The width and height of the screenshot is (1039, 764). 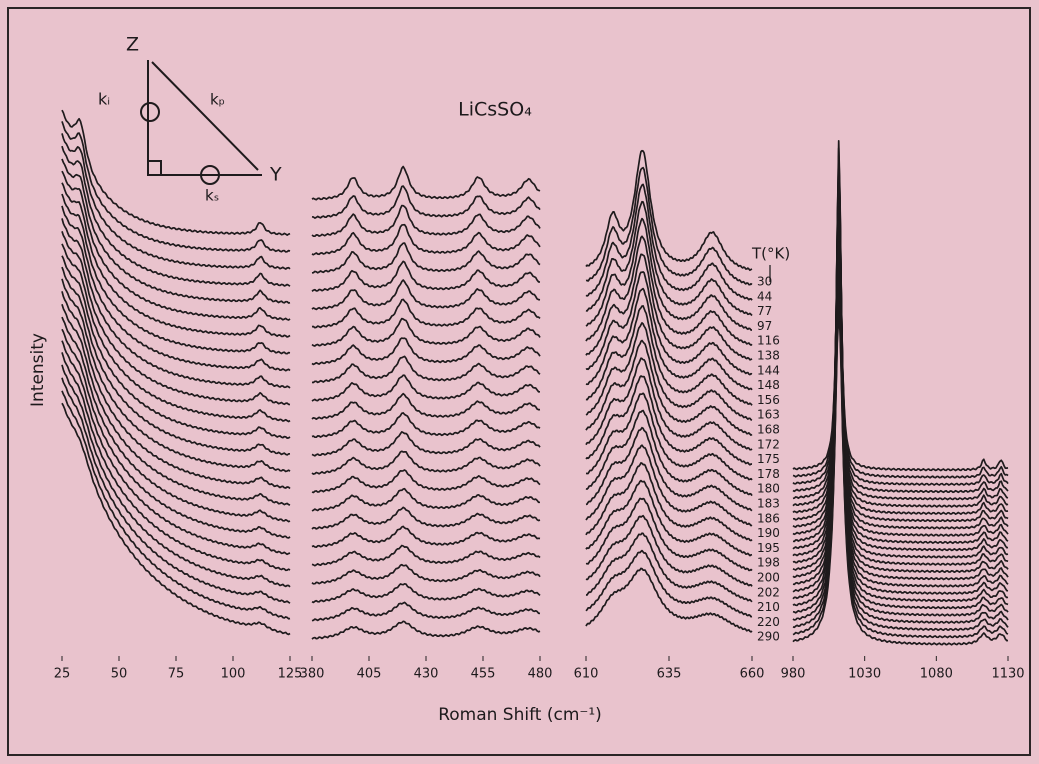 What do you see at coordinates (768, 592) in the screenshot?
I see `temperature-label: 202` at bounding box center [768, 592].